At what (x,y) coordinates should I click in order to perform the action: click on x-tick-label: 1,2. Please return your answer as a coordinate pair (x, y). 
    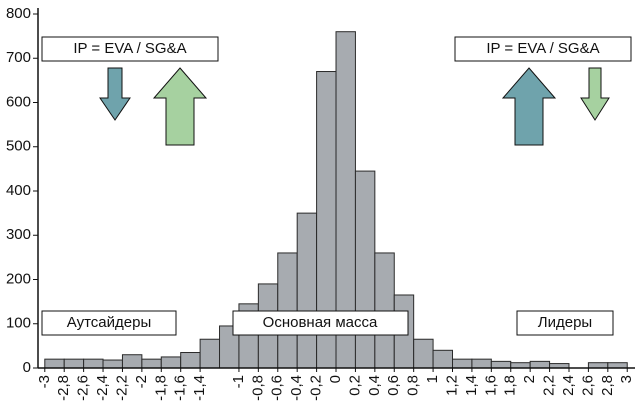
    Looking at the image, I should click on (451, 385).